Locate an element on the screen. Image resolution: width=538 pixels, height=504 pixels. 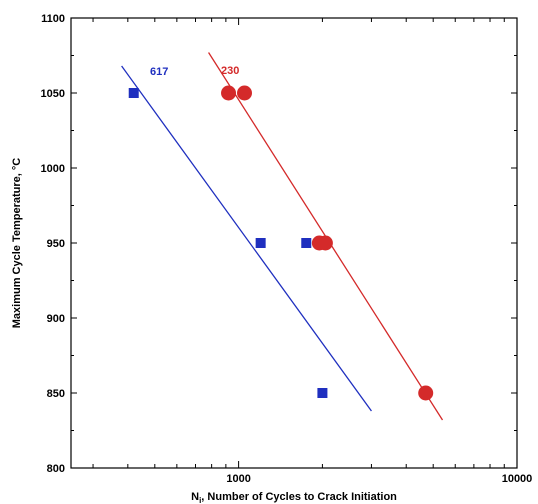
y-tick-label: 950 is located at coordinates (56, 244).